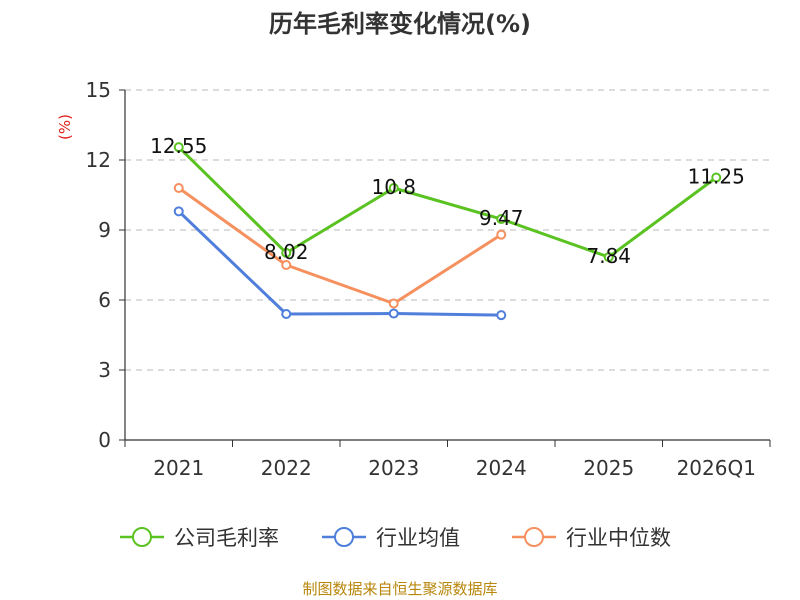 The height and width of the screenshot is (600, 800). Describe the element at coordinates (104, 300) in the screenshot. I see `y-tick-label: 6` at that location.